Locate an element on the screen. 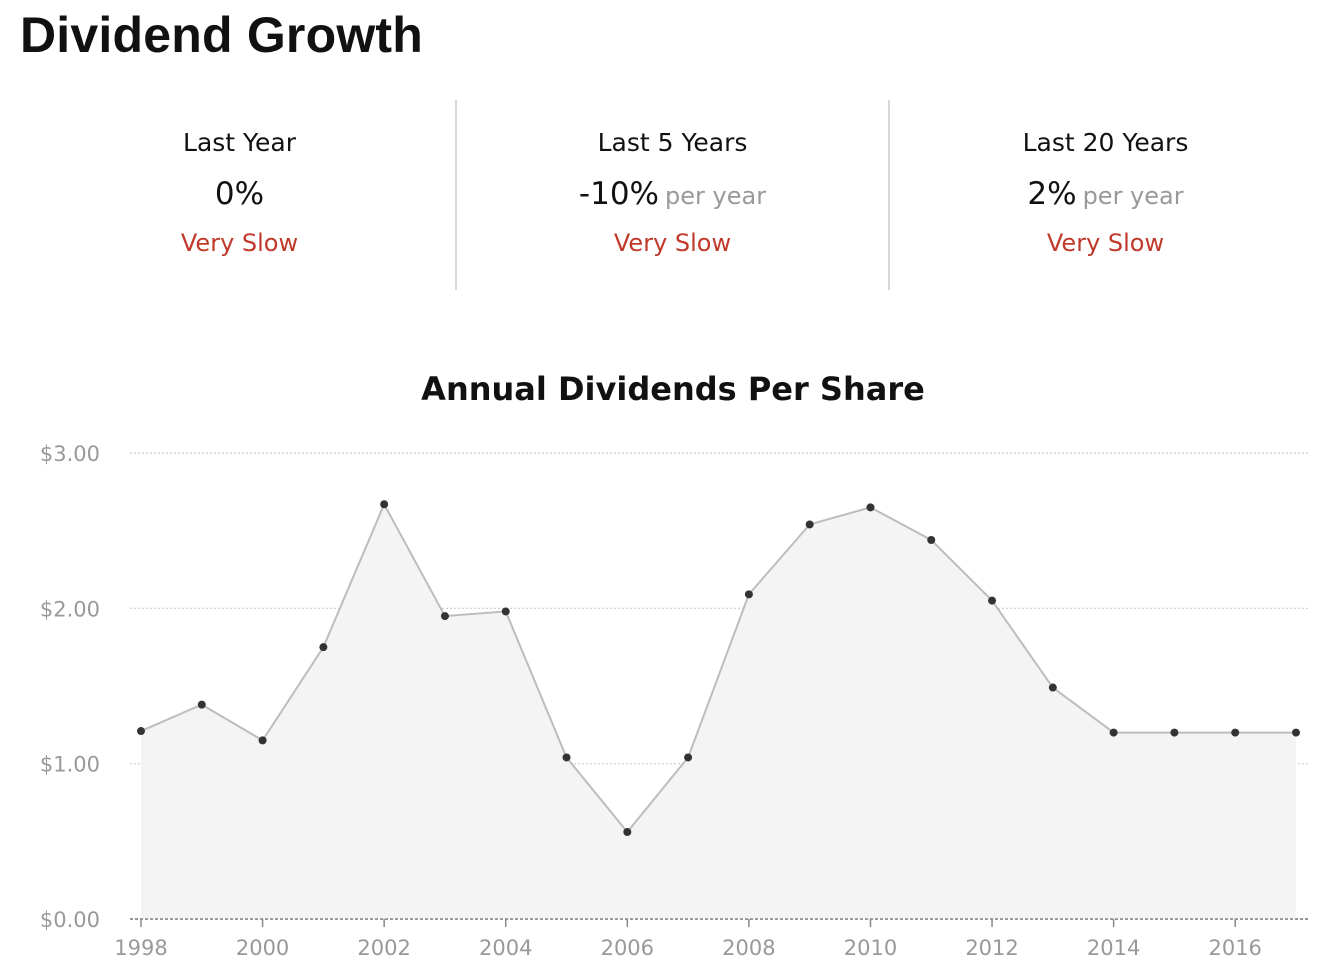 The height and width of the screenshot is (978, 1322). stat-label: Last Year is located at coordinates (239, 142).